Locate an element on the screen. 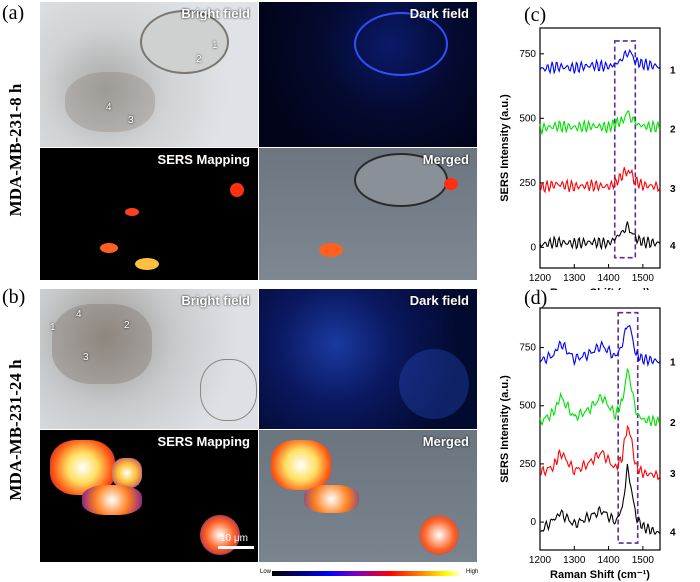 This screenshot has height=582, width=700. image-8h-sers-mapping: SERS Mapping is located at coordinates (149, 214).